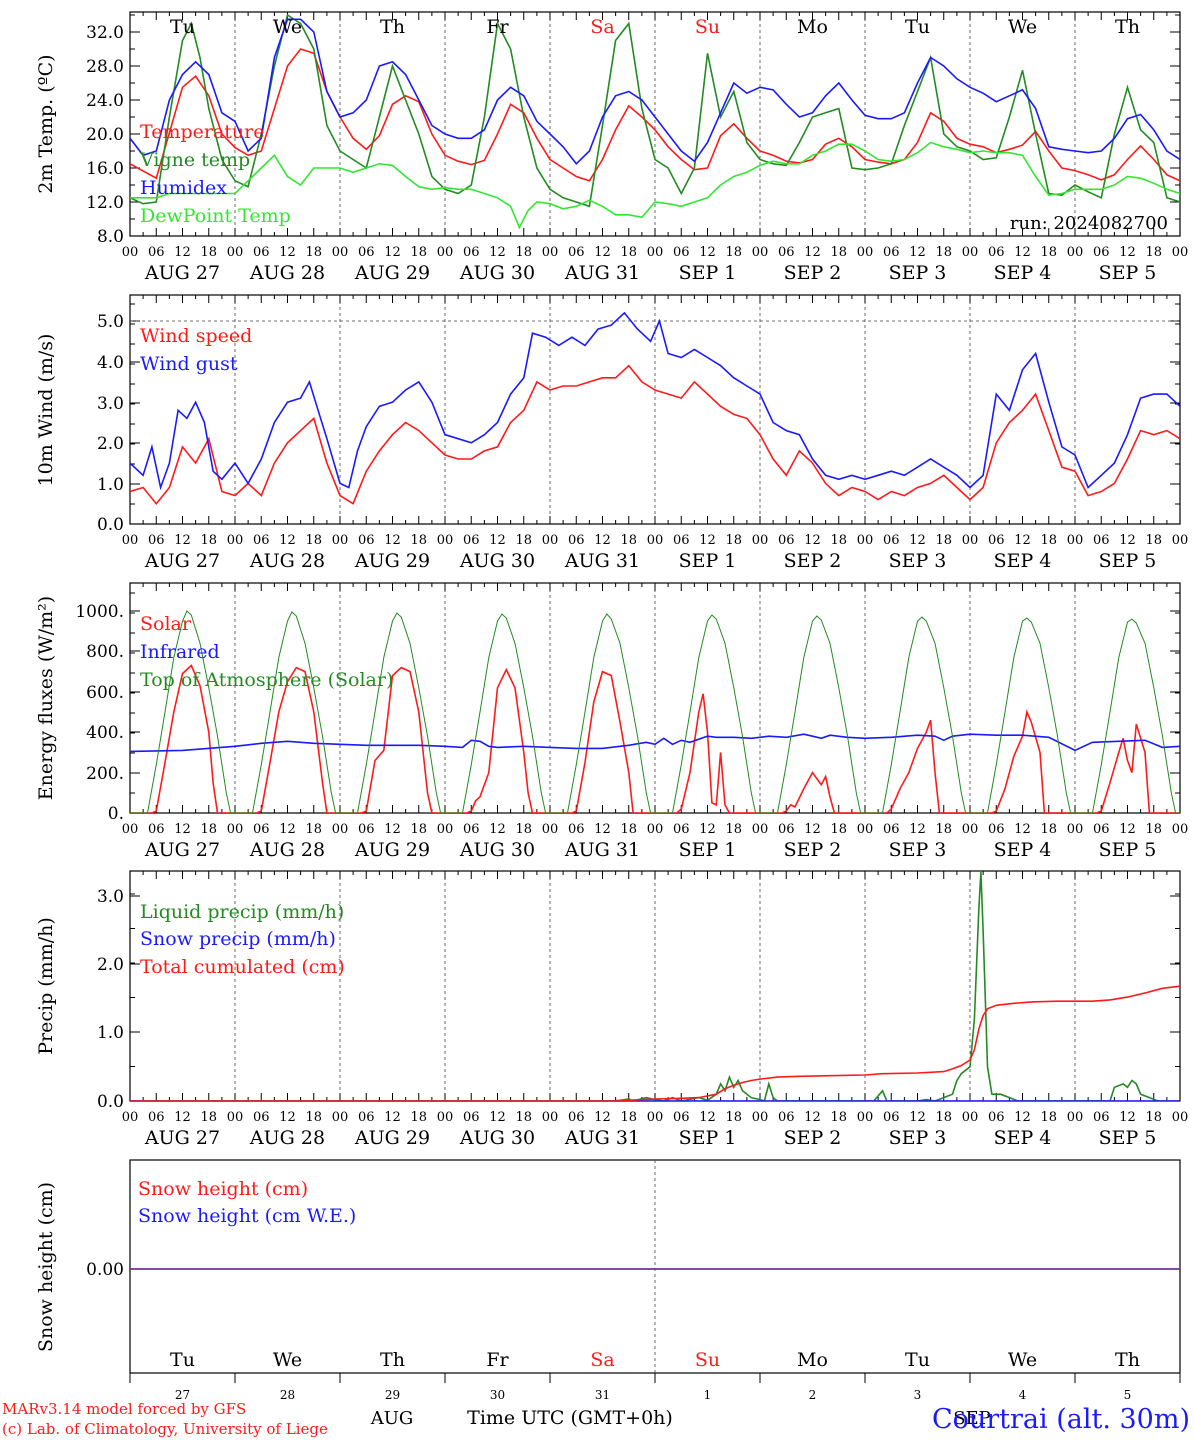 The height and width of the screenshot is (1440, 1194). Describe the element at coordinates (182, 1395) in the screenshot. I see `day-number: 27` at that location.